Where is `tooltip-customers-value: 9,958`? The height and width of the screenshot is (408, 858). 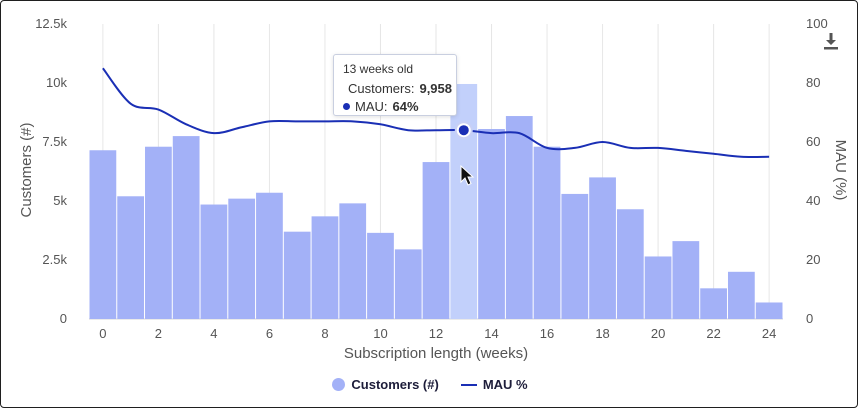 tooltip-customers-value: 9,958 is located at coordinates (436, 88).